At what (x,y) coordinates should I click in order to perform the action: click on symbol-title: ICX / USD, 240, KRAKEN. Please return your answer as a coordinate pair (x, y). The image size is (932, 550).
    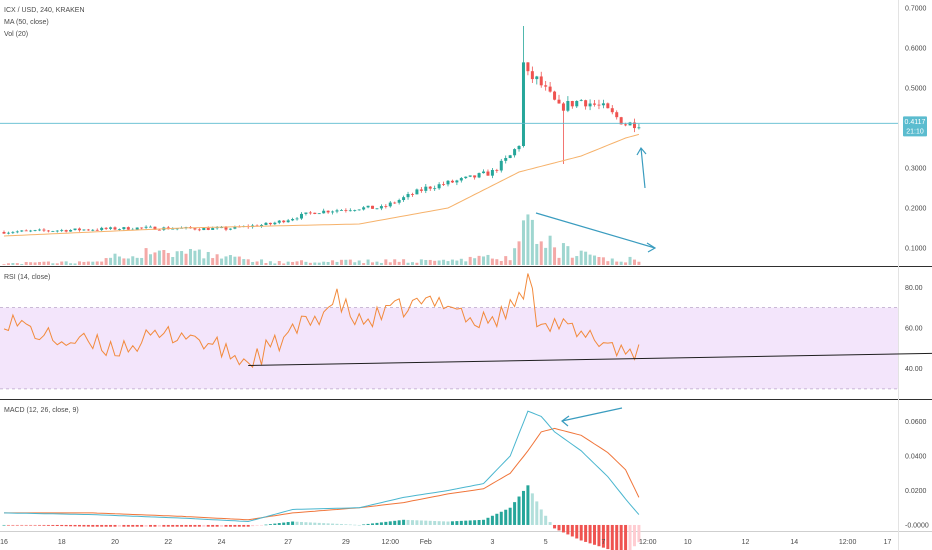
    Looking at the image, I should click on (44, 10).